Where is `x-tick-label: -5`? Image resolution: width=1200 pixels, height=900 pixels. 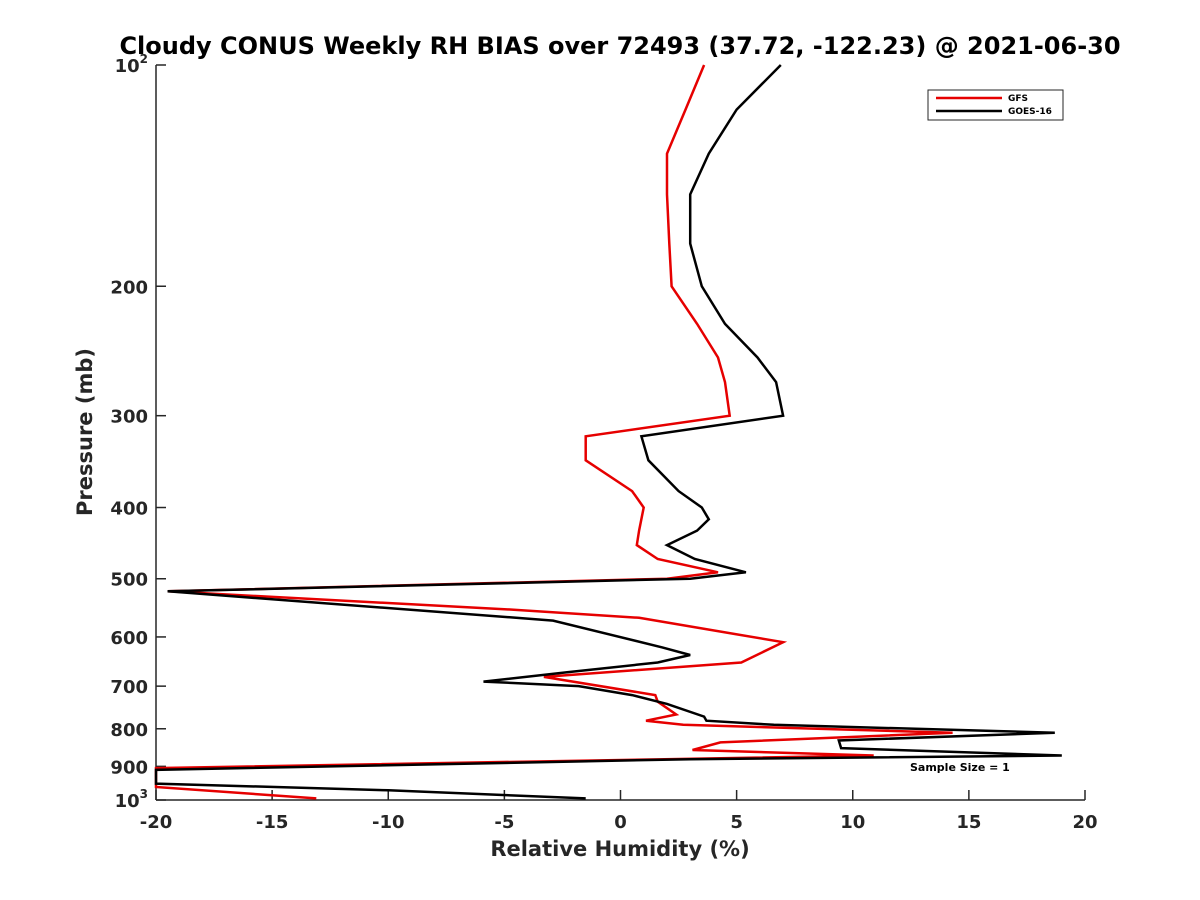
x-tick-label: -5 is located at coordinates (504, 822).